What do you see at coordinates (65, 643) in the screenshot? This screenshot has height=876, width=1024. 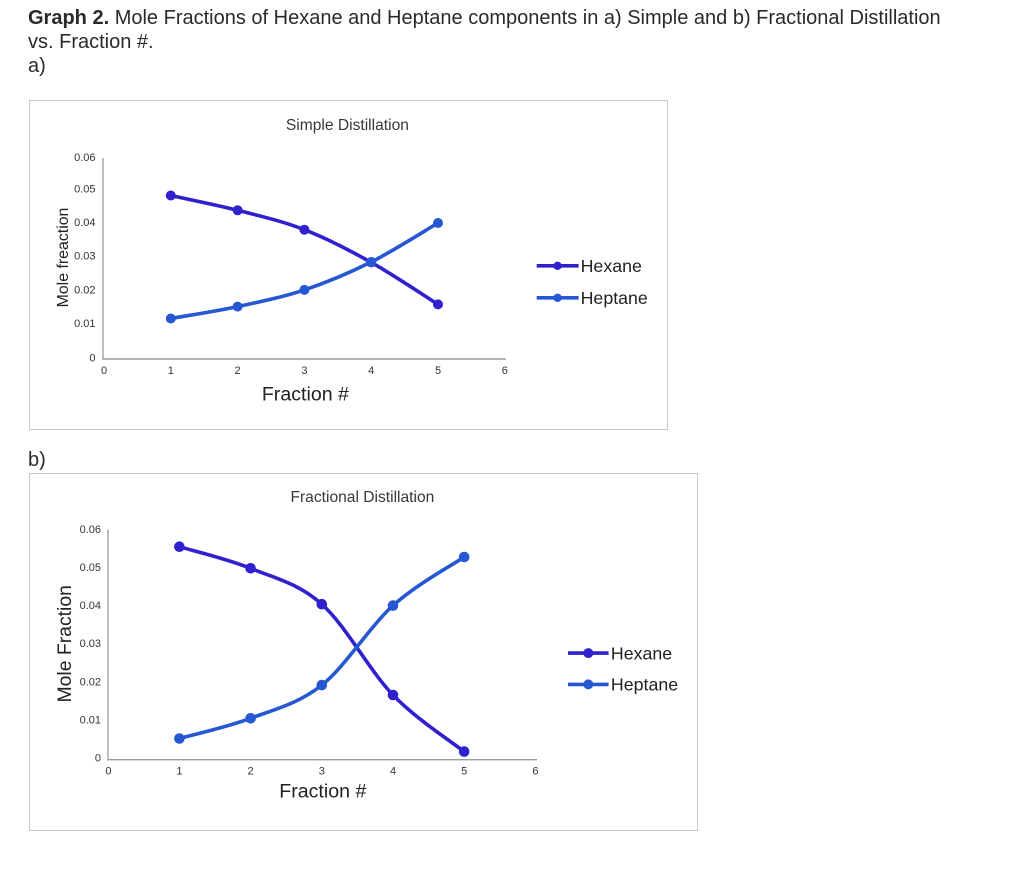 I see `svg-text: Mole Fraction` at bounding box center [65, 643].